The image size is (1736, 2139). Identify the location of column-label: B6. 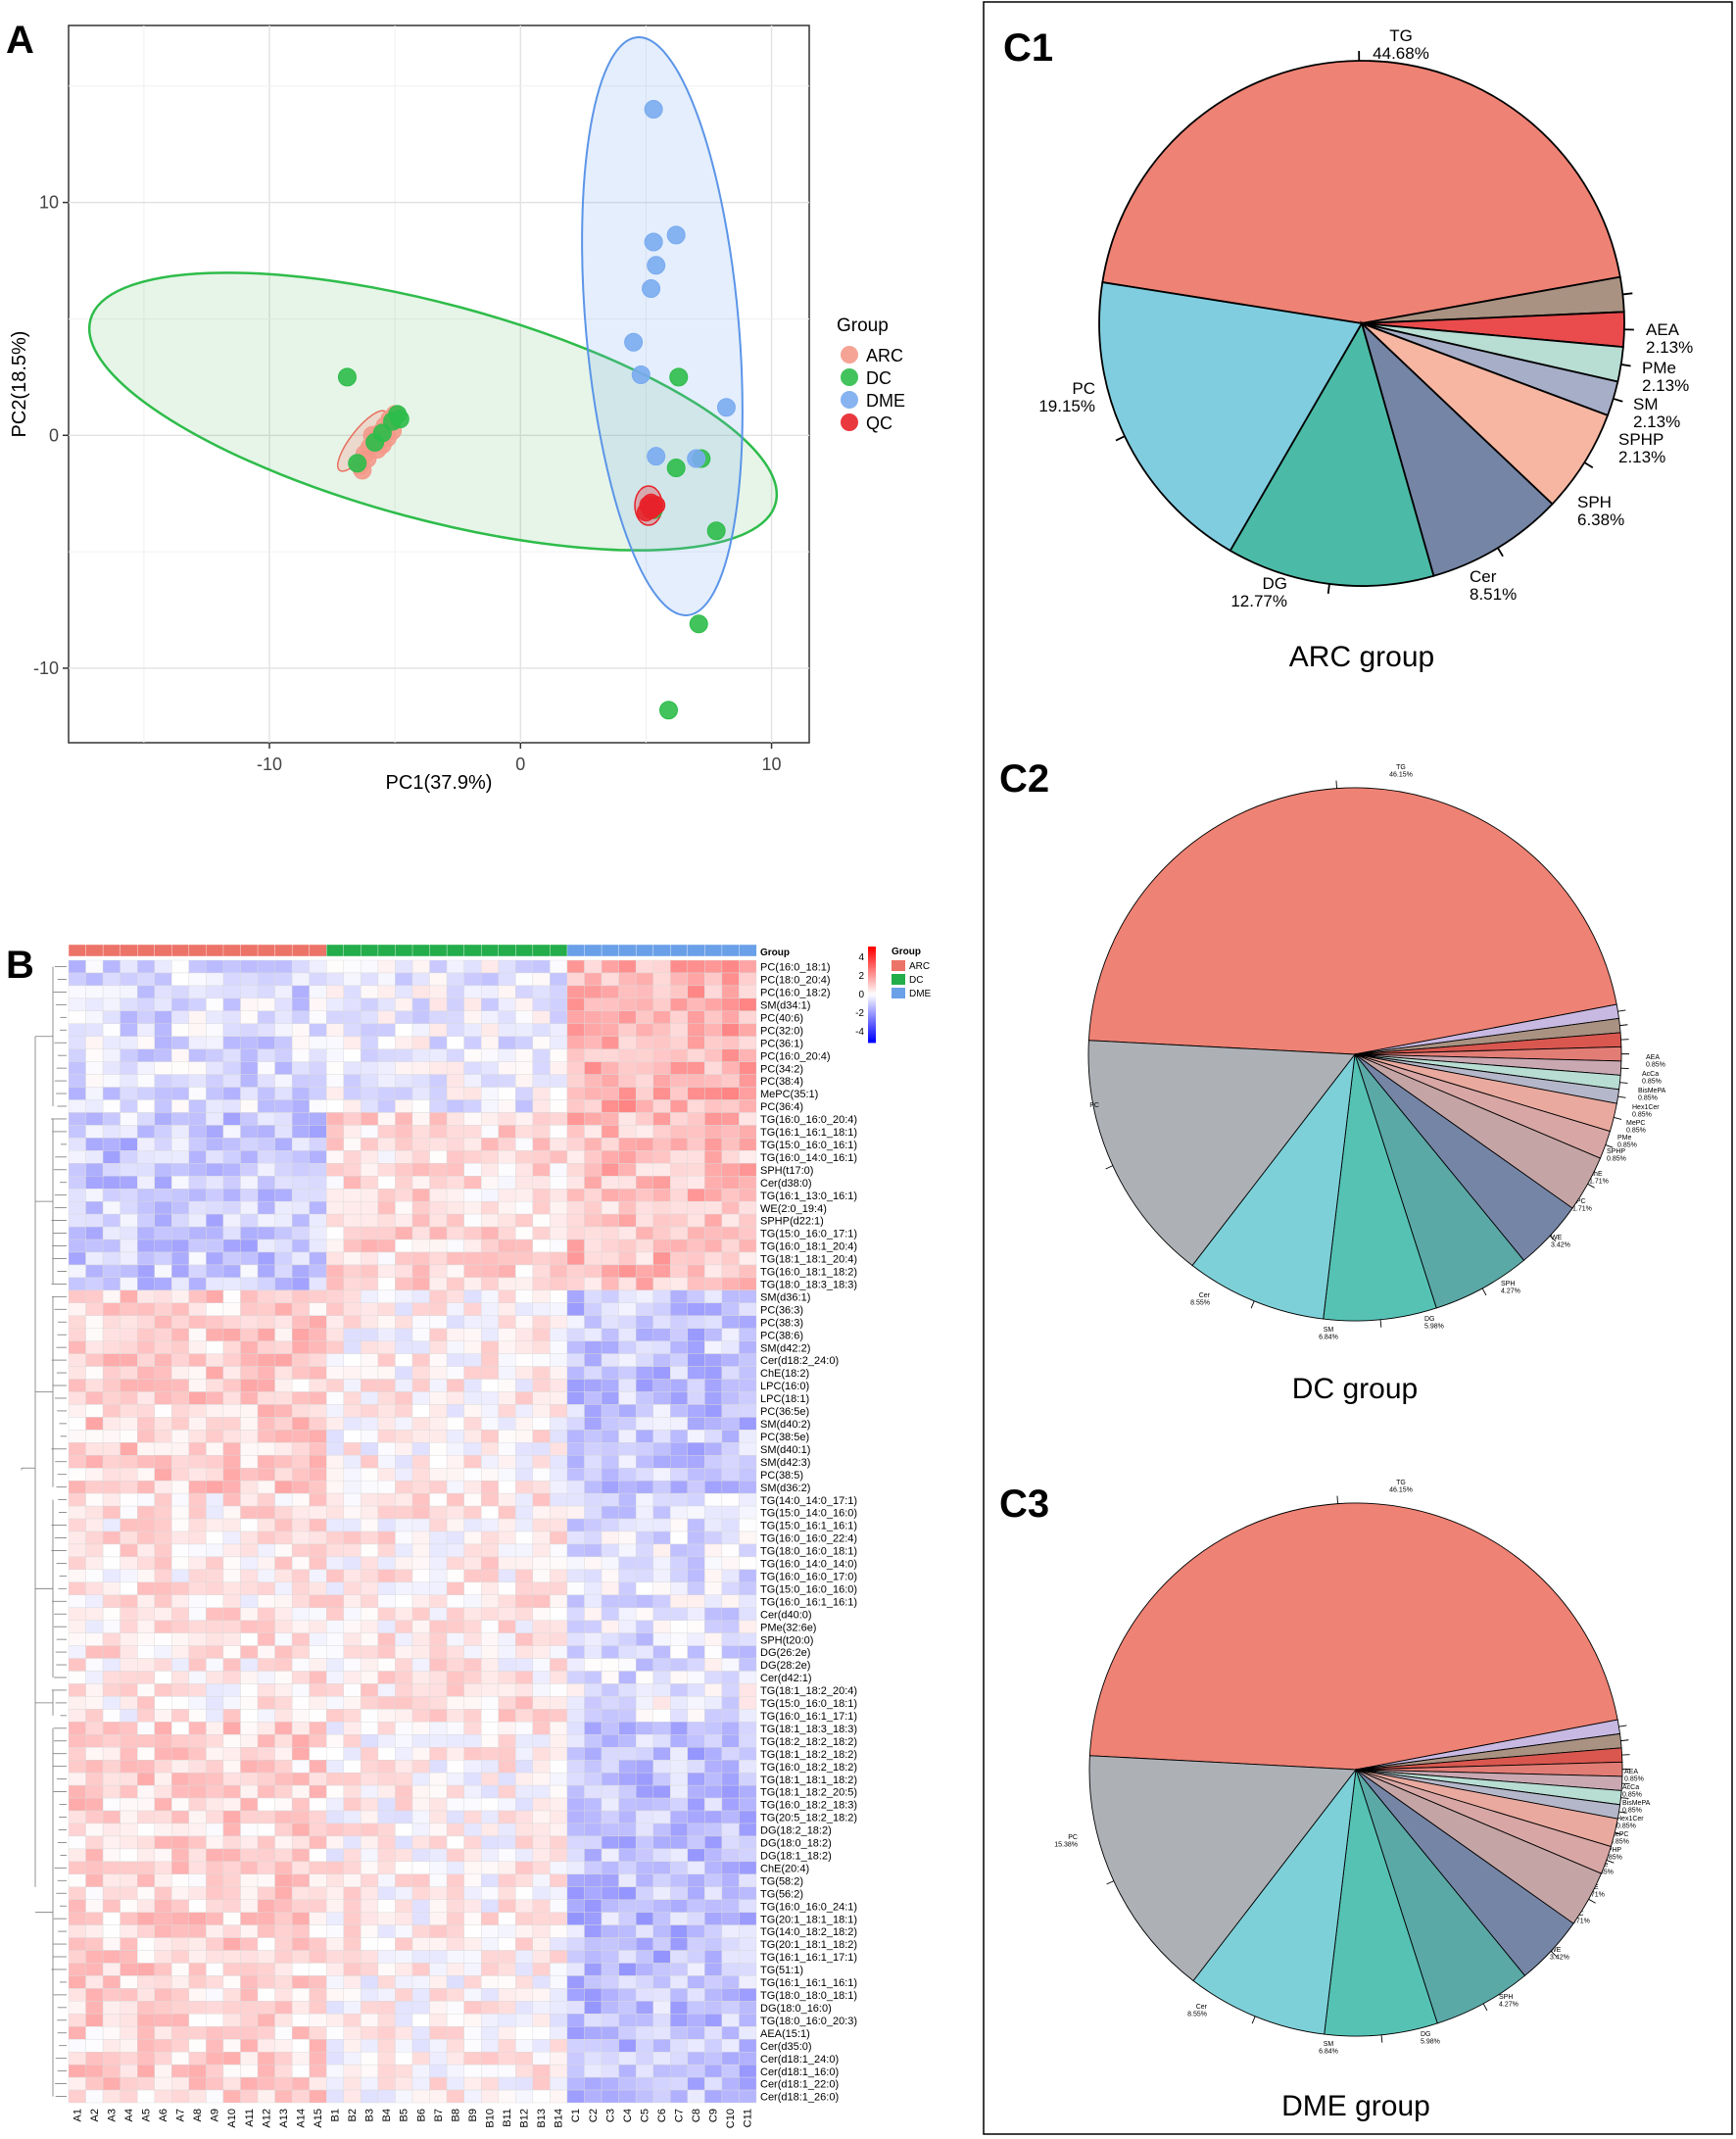
(421, 2115).